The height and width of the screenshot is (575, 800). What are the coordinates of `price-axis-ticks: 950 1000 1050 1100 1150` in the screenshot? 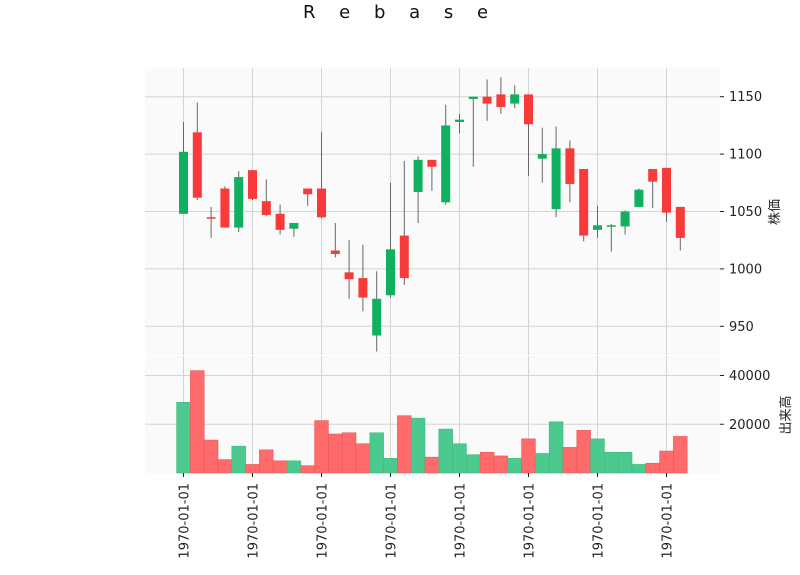 It's located at (741, 212).